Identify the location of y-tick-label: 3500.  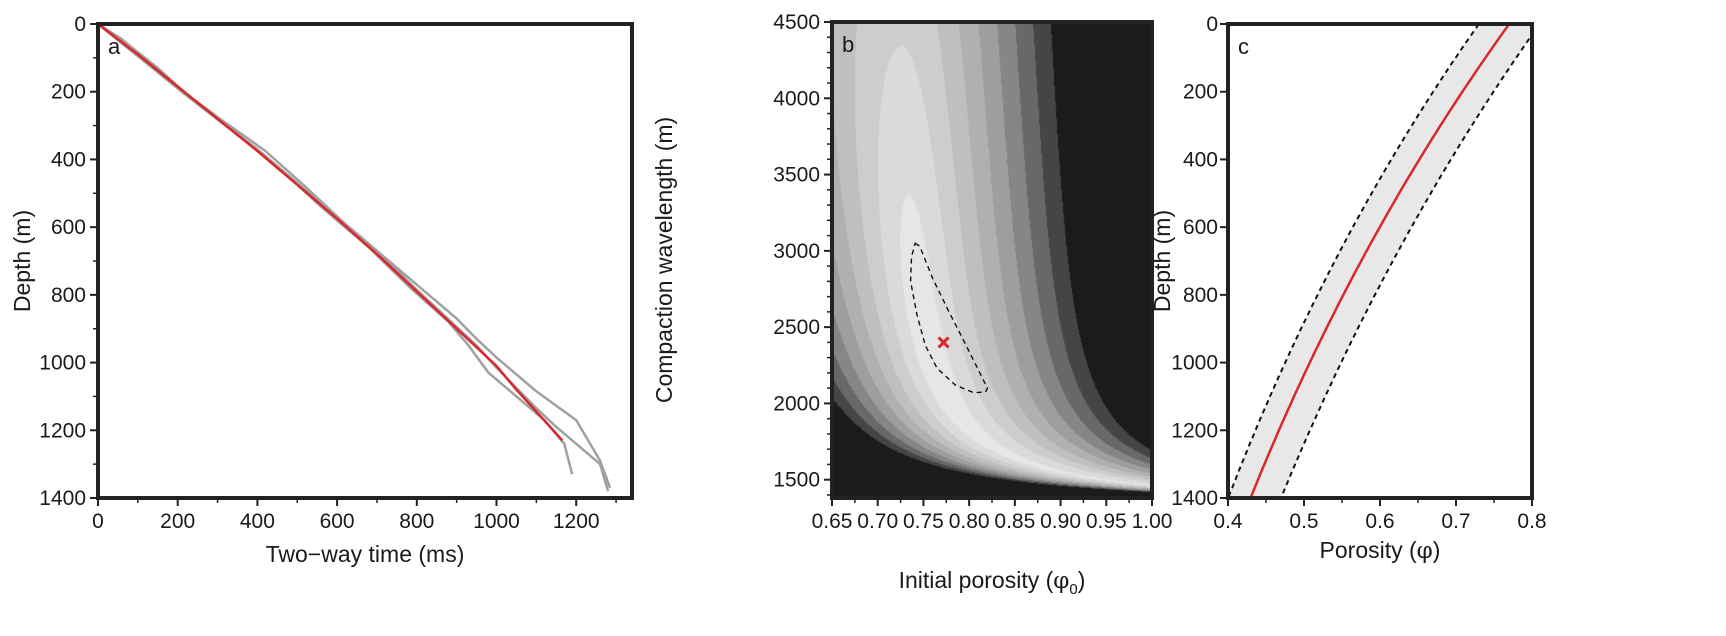
(796, 175).